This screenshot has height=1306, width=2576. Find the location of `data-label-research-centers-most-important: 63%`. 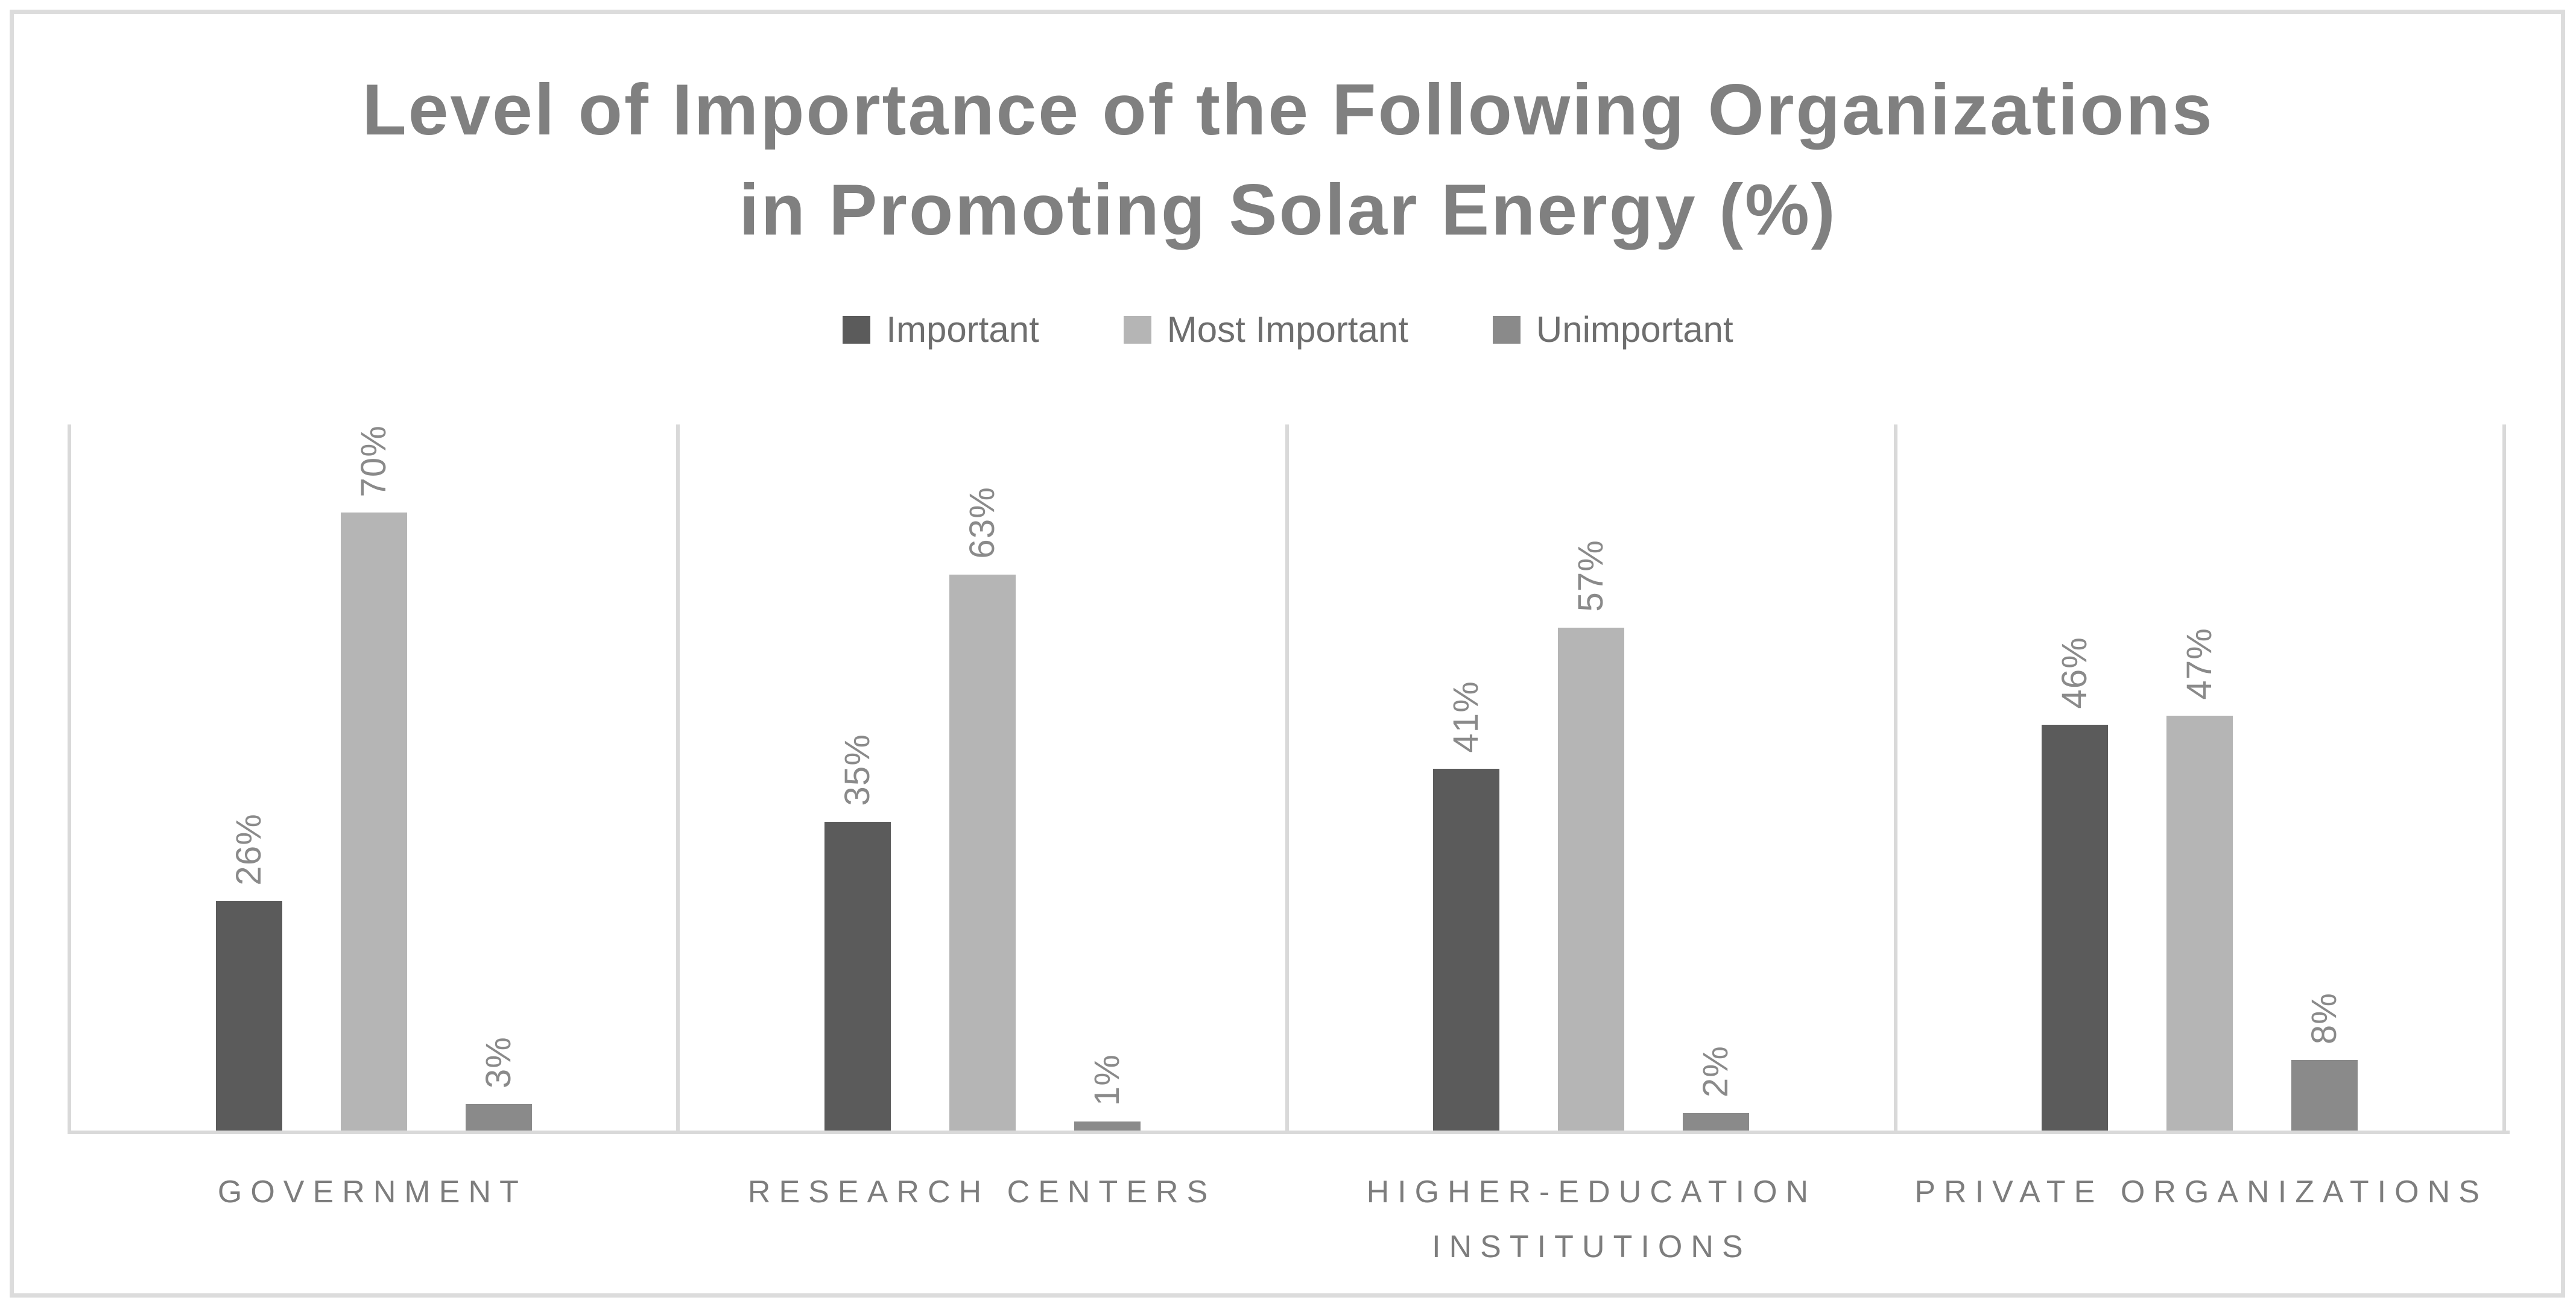

data-label-research-centers-most-important: 63% is located at coordinates (982, 523).